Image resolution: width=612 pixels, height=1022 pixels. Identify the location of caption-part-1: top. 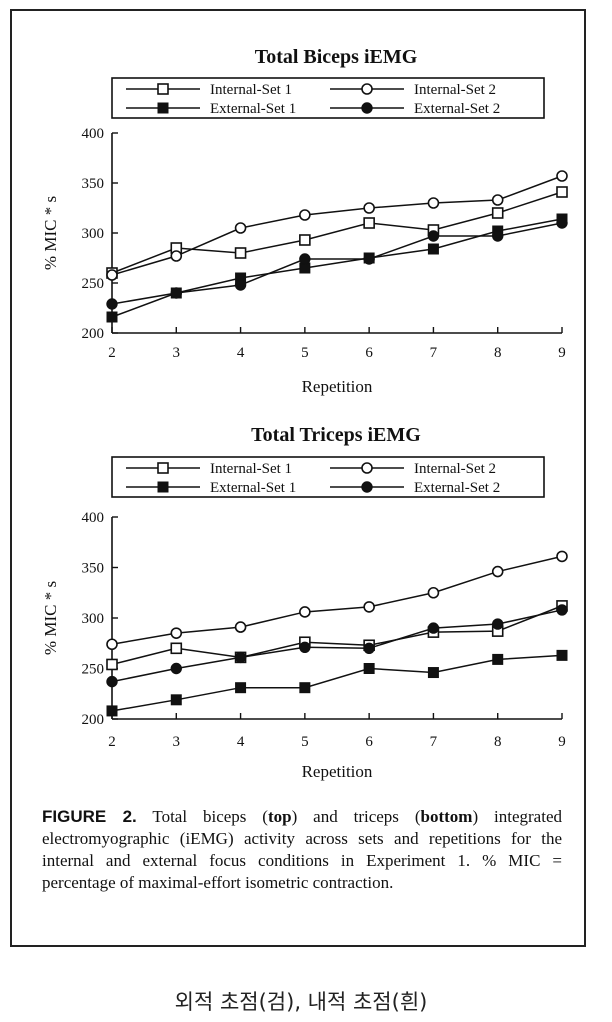
(279, 816).